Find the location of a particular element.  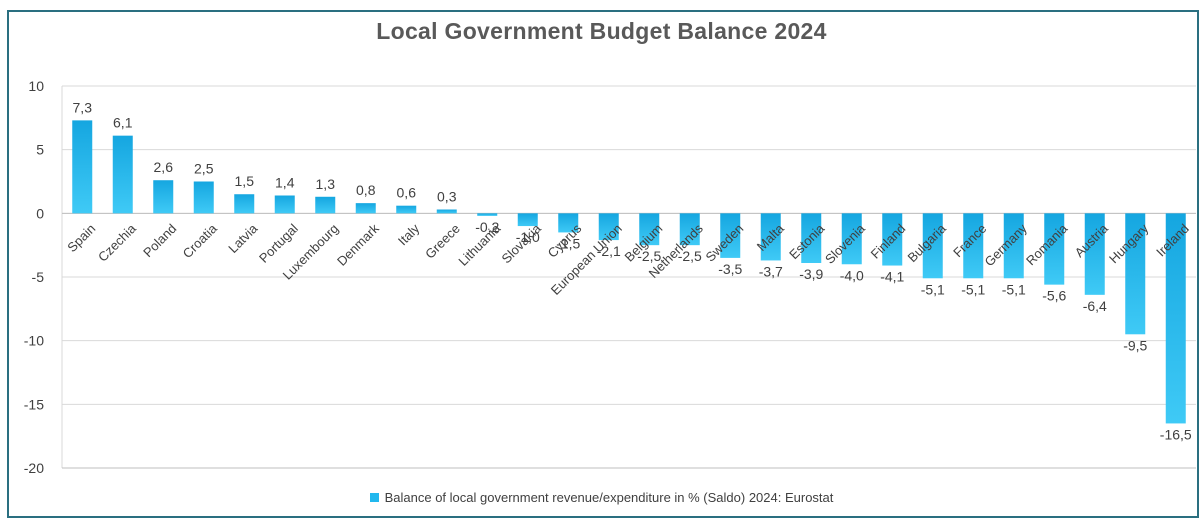

data-label: -3,5 is located at coordinates (730, 269).